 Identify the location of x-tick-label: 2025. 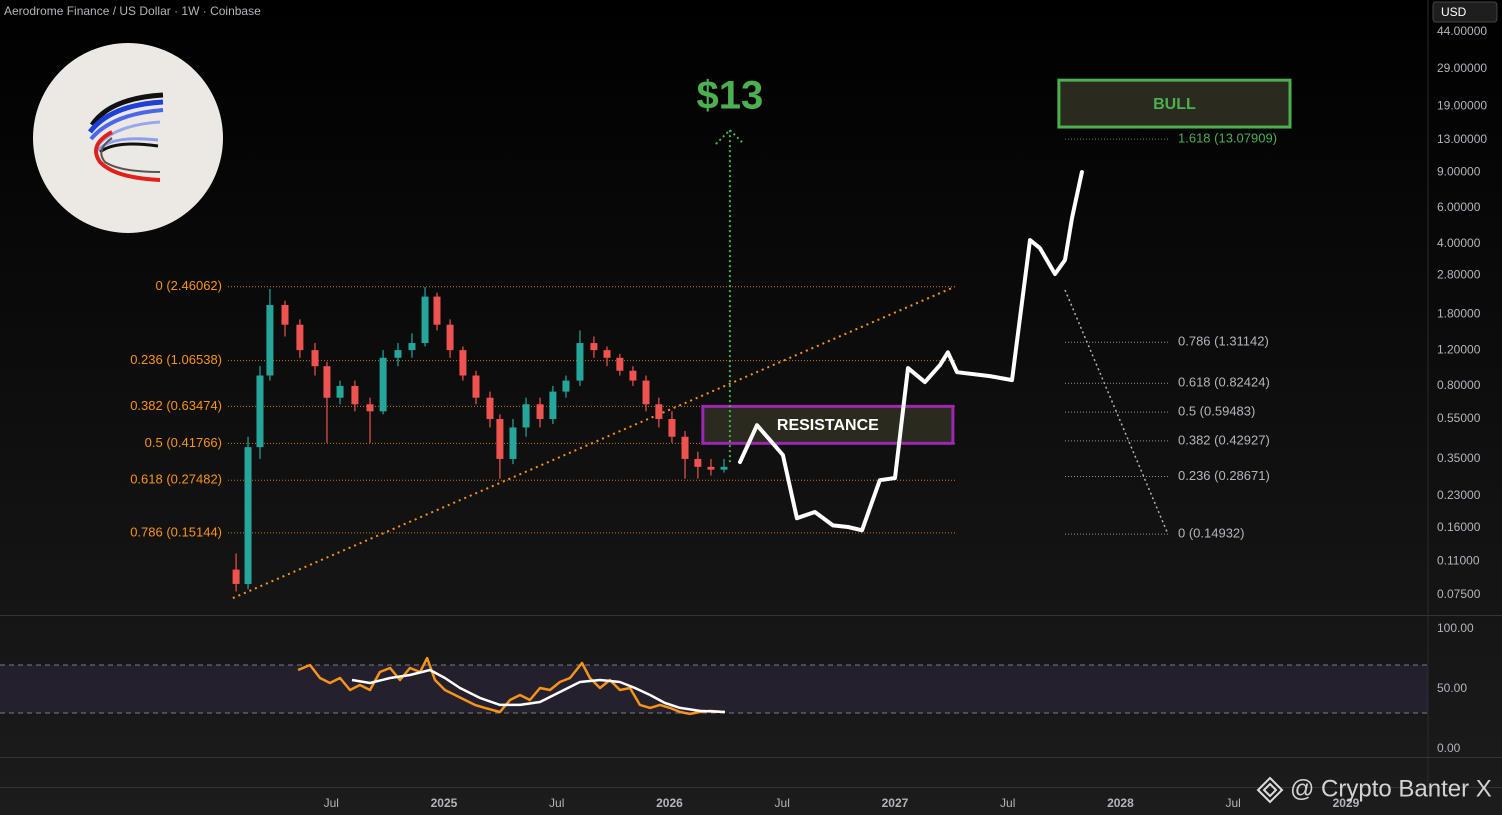
(444, 803).